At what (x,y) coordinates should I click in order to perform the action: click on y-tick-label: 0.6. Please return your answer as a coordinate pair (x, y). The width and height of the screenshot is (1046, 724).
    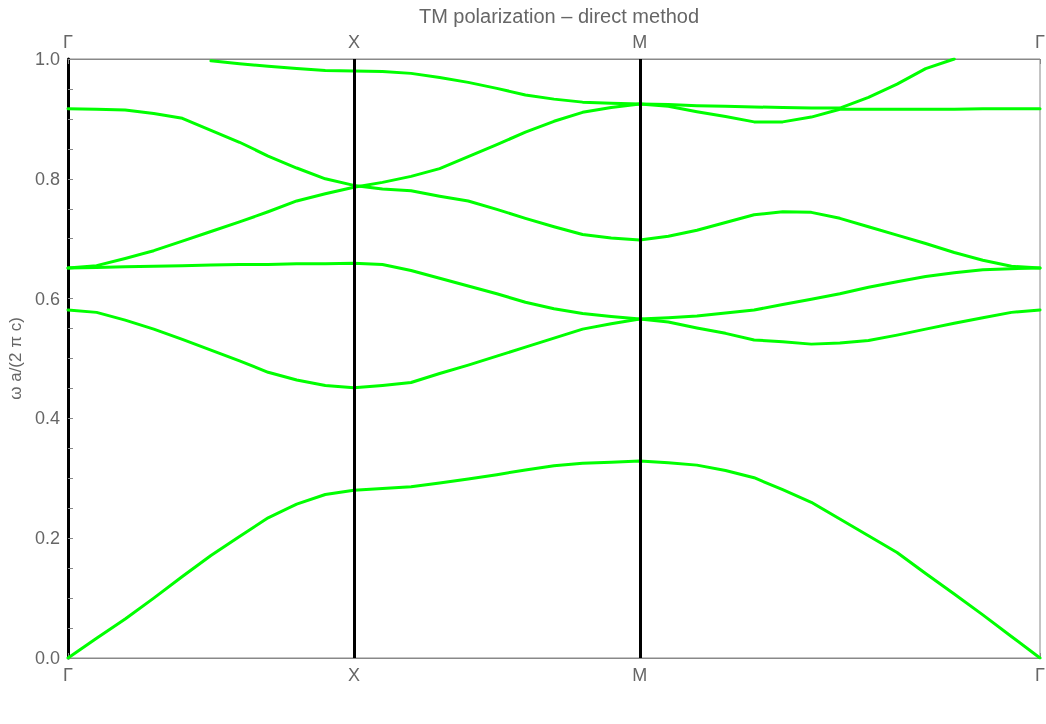
    Looking at the image, I should click on (47, 298).